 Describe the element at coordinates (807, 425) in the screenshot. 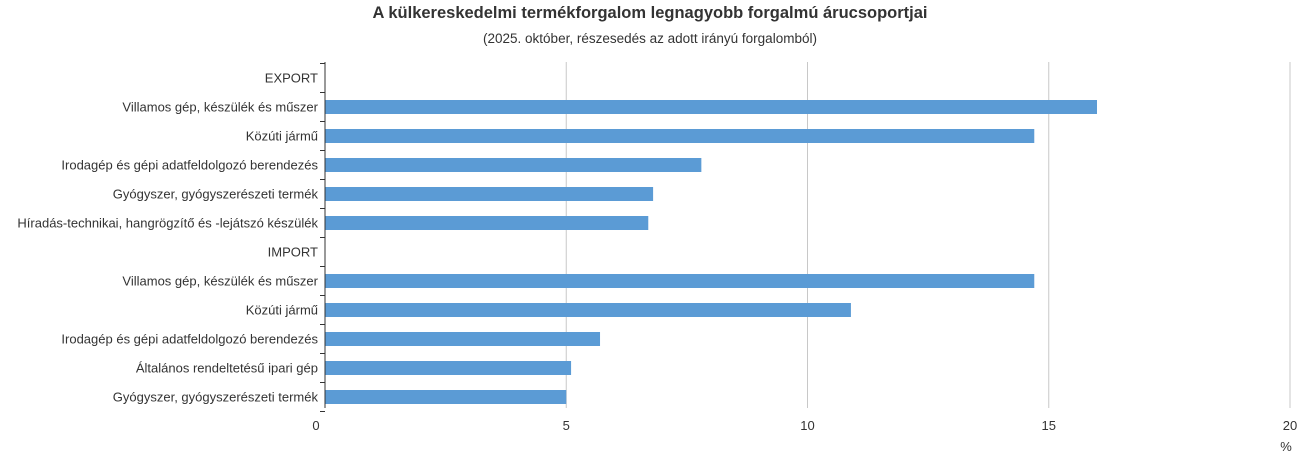

I see `x-tick-label: 10` at that location.